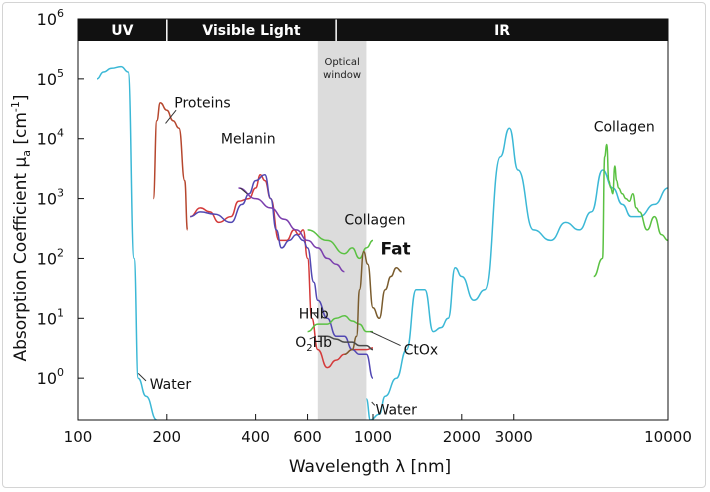  I want to click on series-proteins, so click(170, 166).